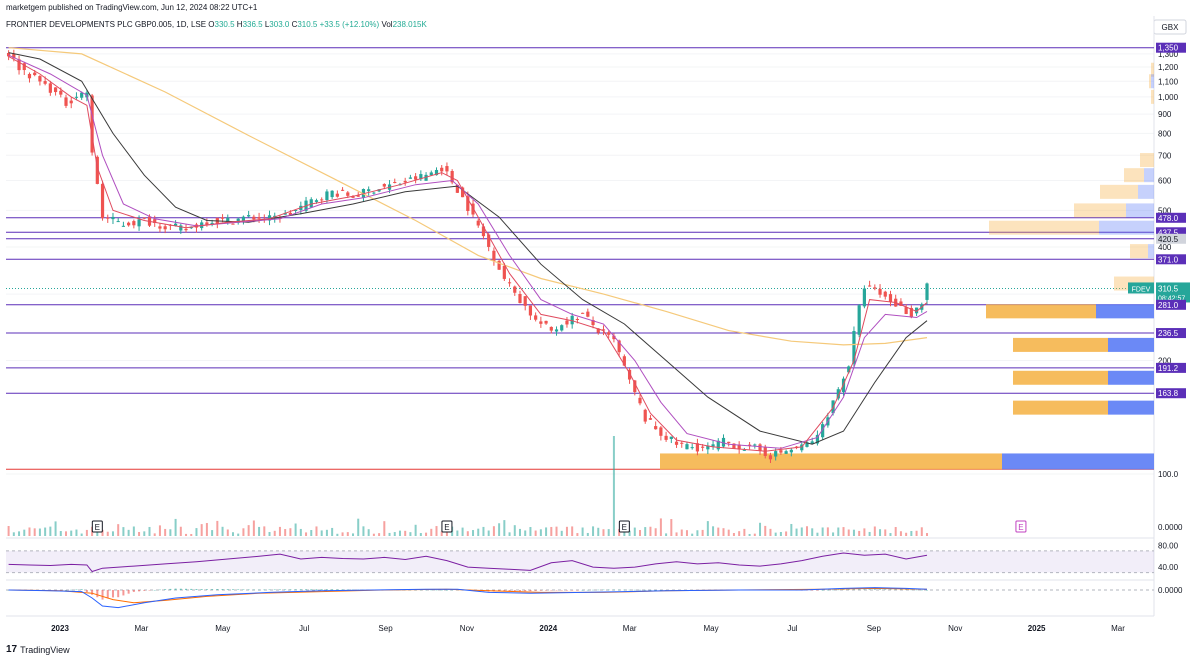 The width and height of the screenshot is (1200, 658). Describe the element at coordinates (1165, 361) in the screenshot. I see `y-tick-label: 200` at that location.